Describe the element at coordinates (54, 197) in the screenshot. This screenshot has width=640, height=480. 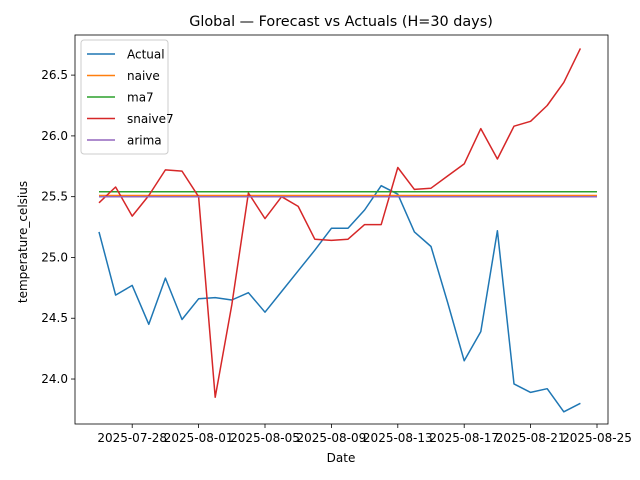
I see `y-tick-label: 25.5` at that location.